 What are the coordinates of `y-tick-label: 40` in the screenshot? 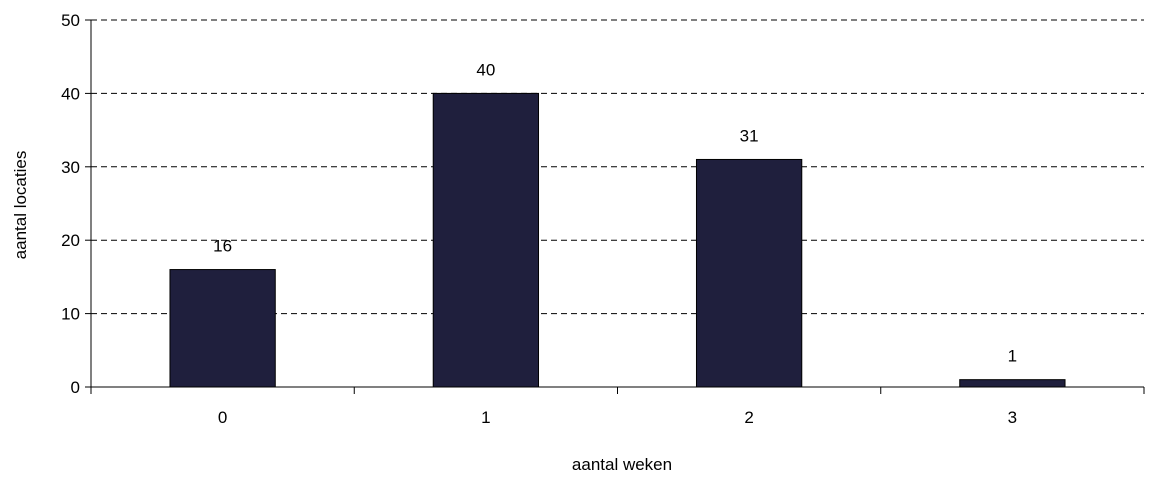 It's located at (70, 93).